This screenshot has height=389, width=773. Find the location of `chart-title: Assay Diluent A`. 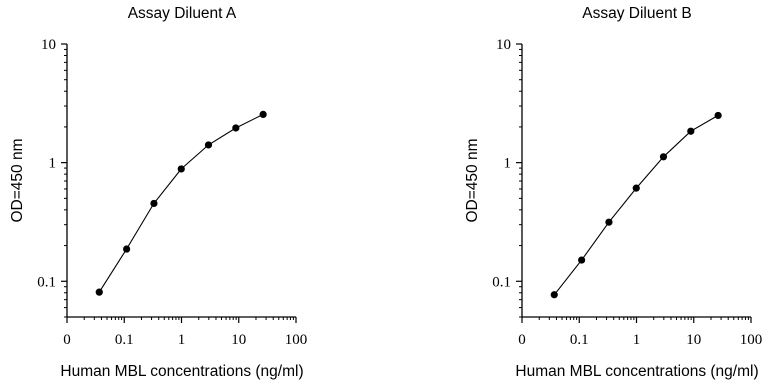

chart-title: Assay Diluent A is located at coordinates (182, 13).